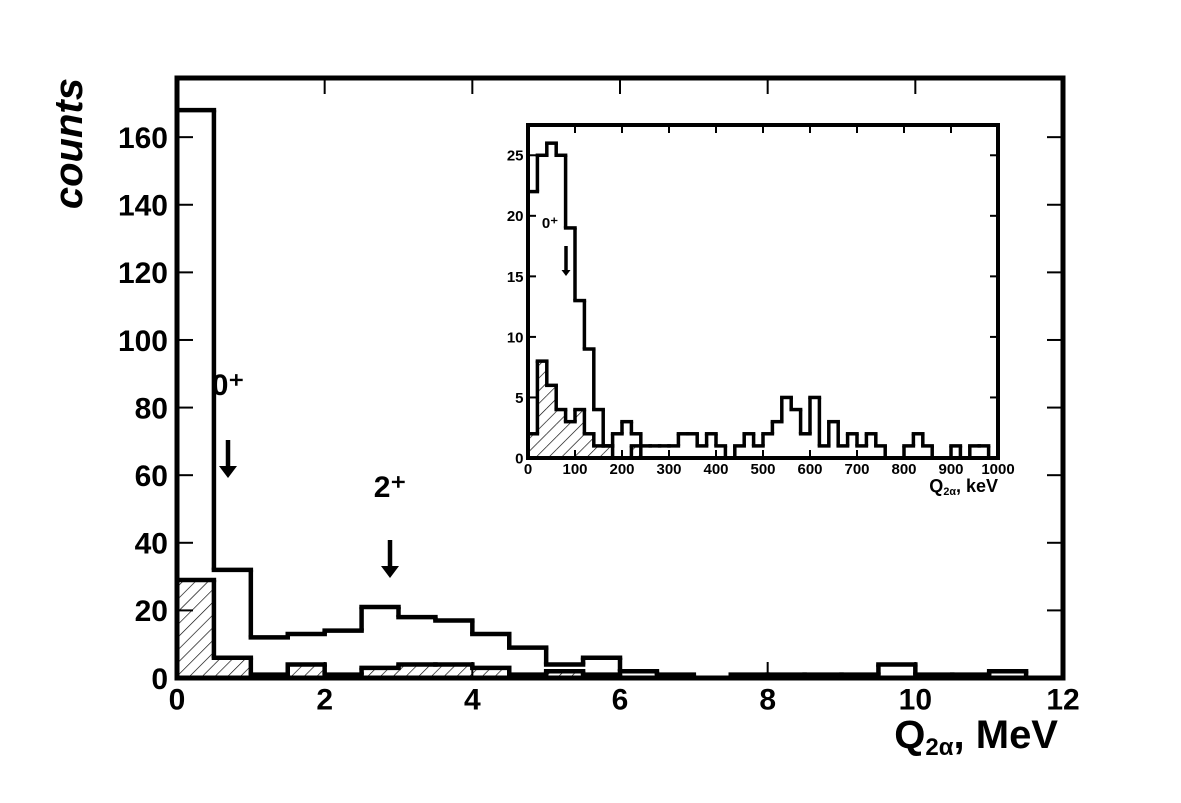 The image size is (1181, 803). Describe the element at coordinates (997, 469) in the screenshot. I see `x-tick-label: 1000` at that location.